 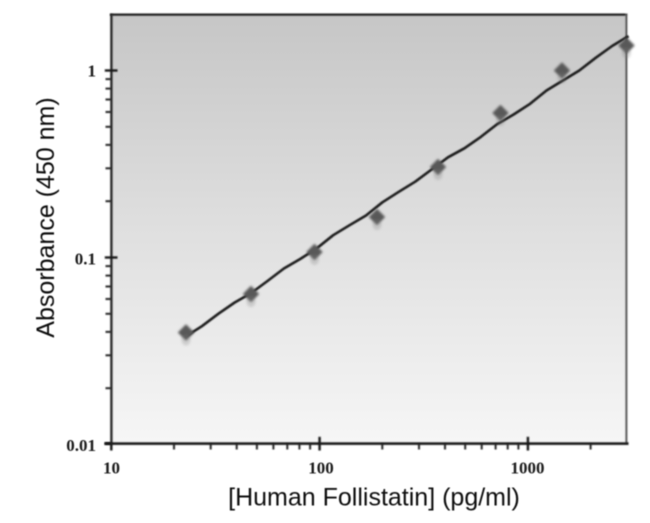 What do you see at coordinates (374, 498) in the screenshot?
I see `svg-text: [Human Follistatin] (pg/ml)` at bounding box center [374, 498].